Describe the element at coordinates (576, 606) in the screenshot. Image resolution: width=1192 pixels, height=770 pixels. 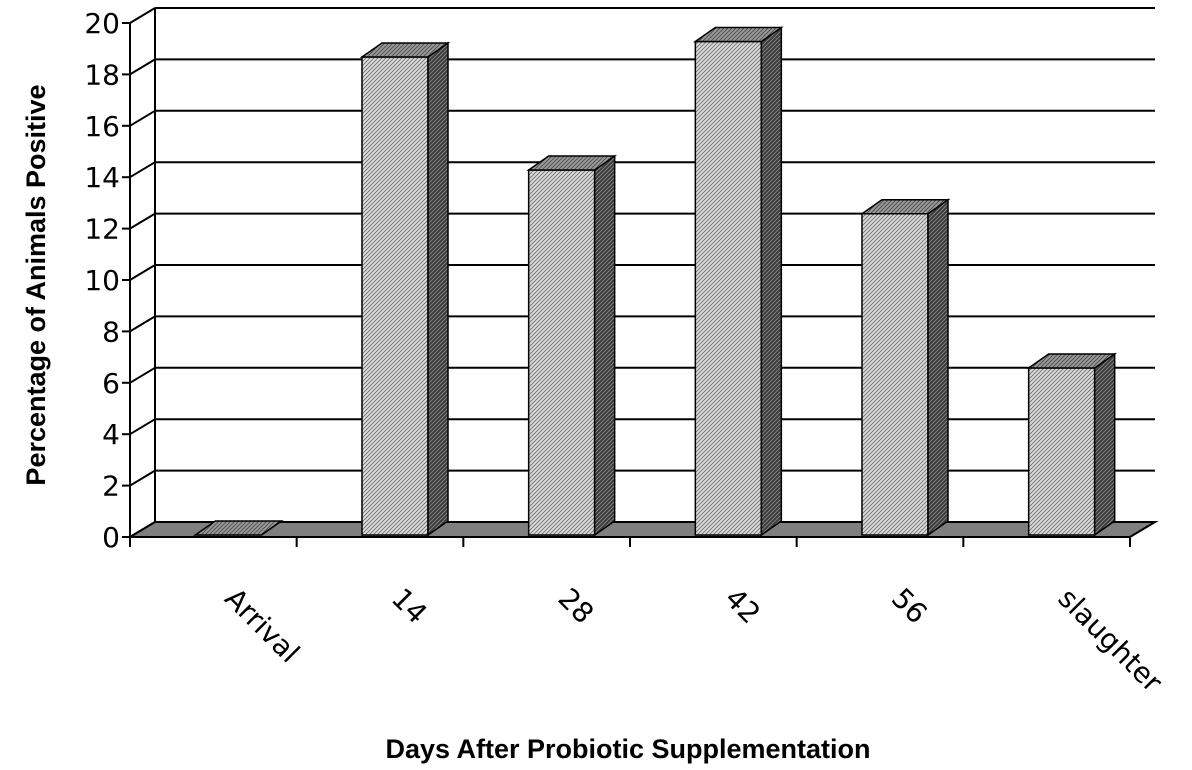
I see `x-tick-label: 28` at that location.